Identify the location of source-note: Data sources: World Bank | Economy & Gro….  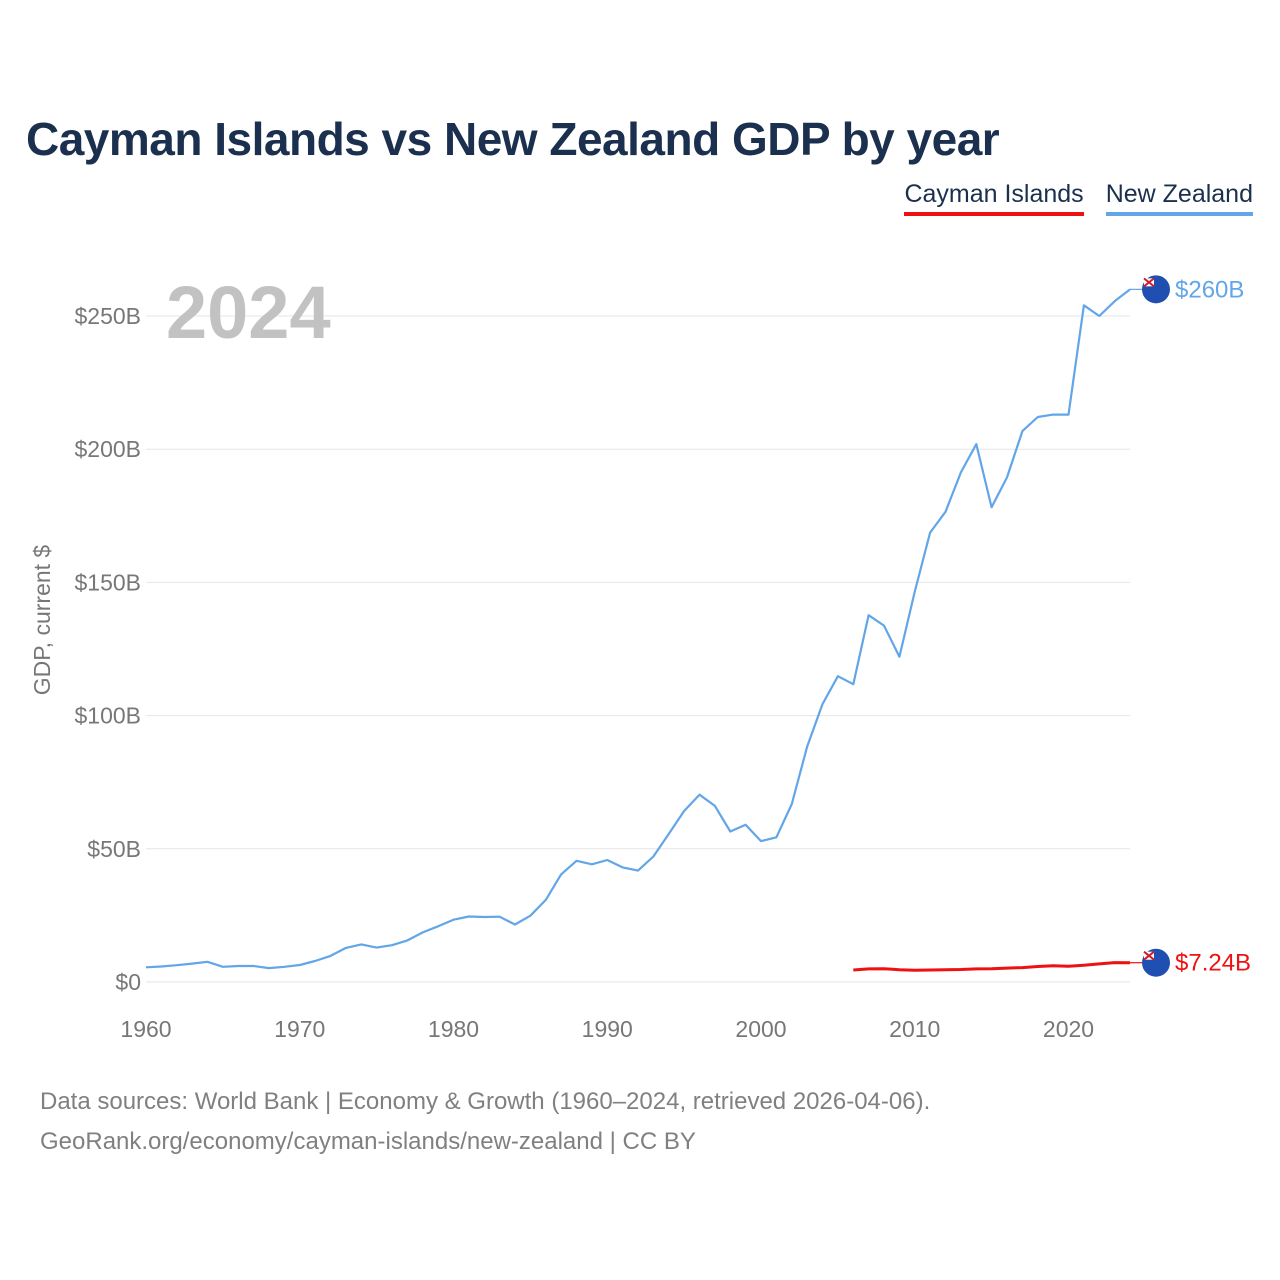
(485, 1122).